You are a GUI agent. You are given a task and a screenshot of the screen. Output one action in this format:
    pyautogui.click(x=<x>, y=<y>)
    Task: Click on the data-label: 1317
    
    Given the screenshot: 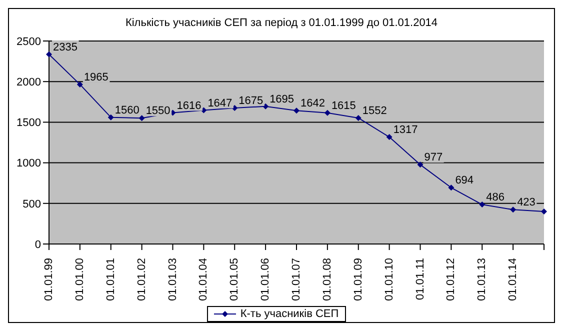 What is the action you would take?
    pyautogui.click(x=405, y=130)
    